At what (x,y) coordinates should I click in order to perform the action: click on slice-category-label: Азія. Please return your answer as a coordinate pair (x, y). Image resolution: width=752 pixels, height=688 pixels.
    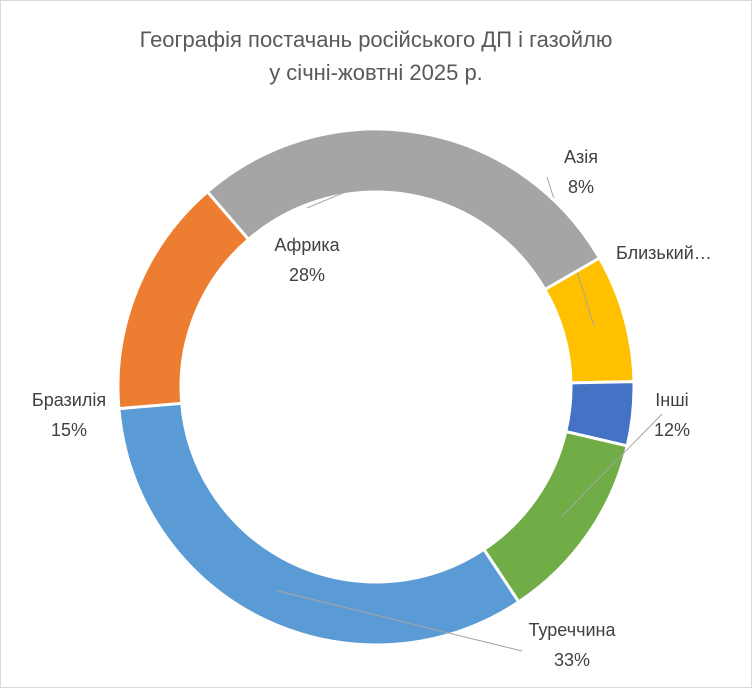
    Looking at the image, I should click on (581, 157).